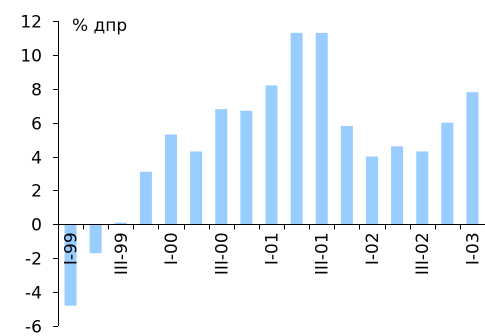 Image resolution: width=485 pixels, height=336 pixels. What do you see at coordinates (373, 248) in the screenshot?
I see `x-tick-label: I-02` at bounding box center [373, 248].